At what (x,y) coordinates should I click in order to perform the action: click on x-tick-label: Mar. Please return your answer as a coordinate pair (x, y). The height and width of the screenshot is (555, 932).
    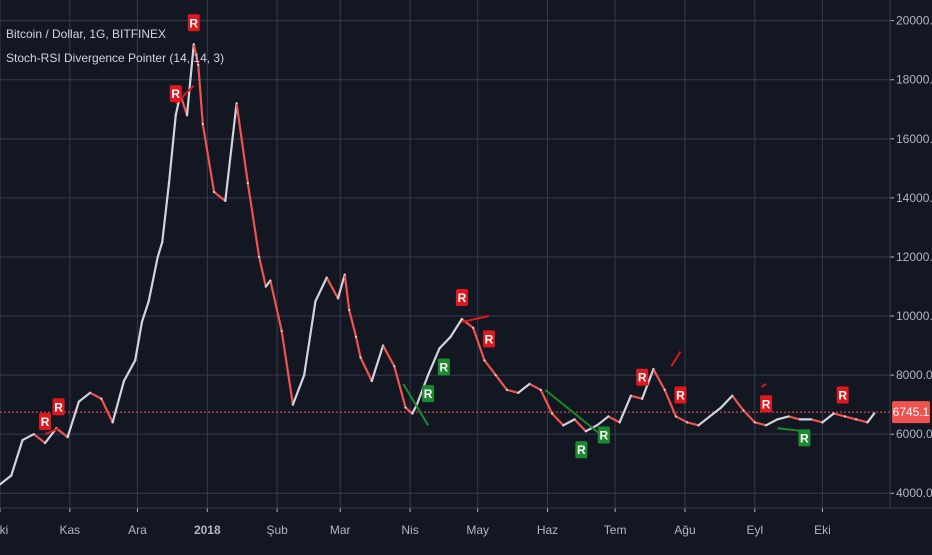
    Looking at the image, I should click on (340, 530).